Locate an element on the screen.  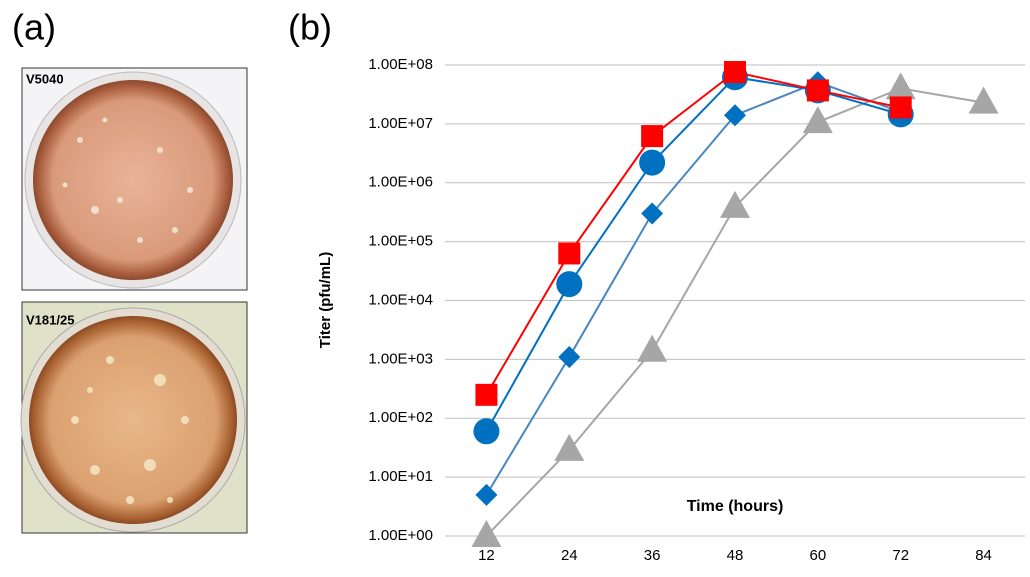
photo: V5040 is located at coordinates (134, 179).